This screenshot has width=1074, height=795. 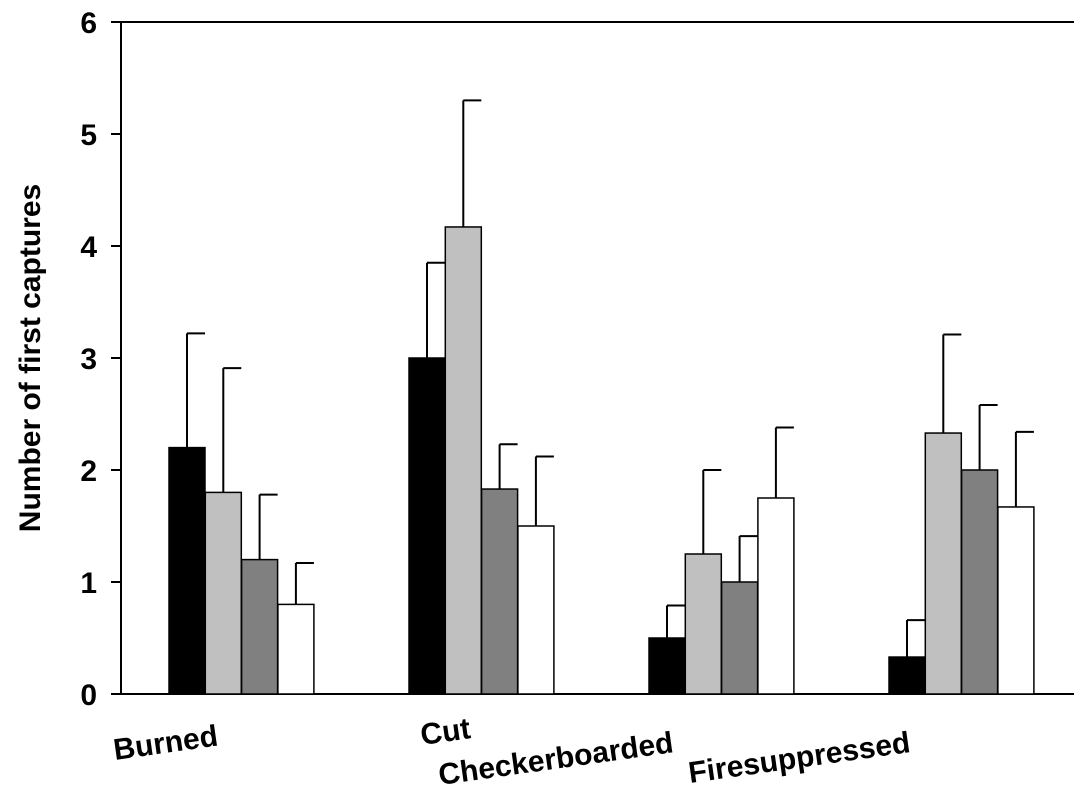 What do you see at coordinates (30, 358) in the screenshot?
I see `y-axis-title: Number of first captures` at bounding box center [30, 358].